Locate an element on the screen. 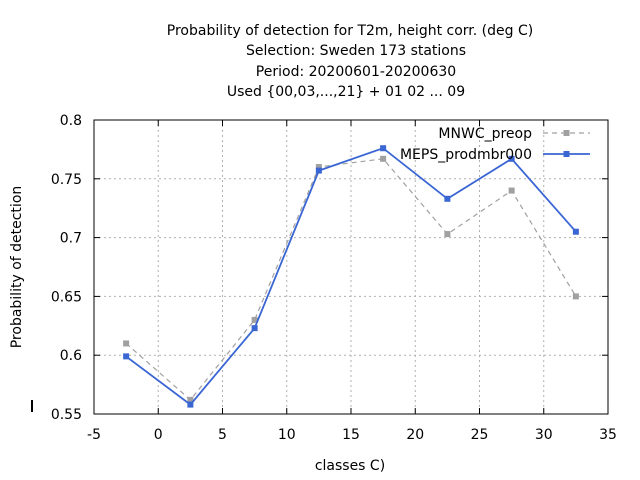  x-tick-label: 10 is located at coordinates (287, 435).